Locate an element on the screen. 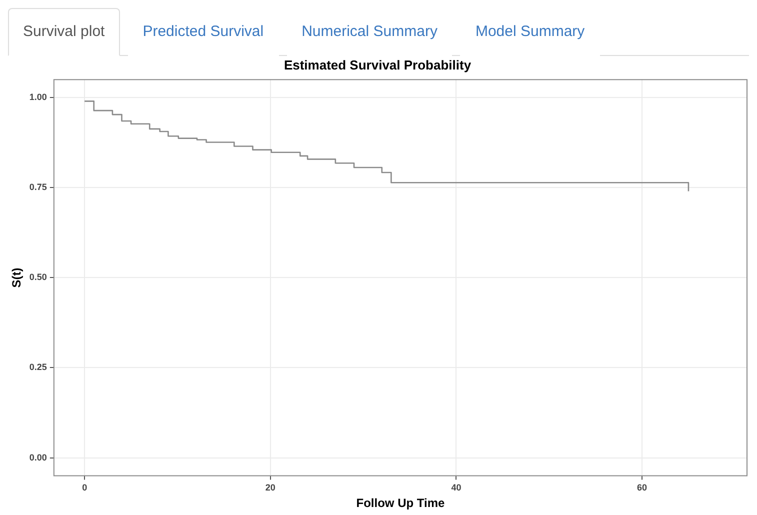 The width and height of the screenshot is (757, 515). y-axis-title: S(t) is located at coordinates (17, 278).